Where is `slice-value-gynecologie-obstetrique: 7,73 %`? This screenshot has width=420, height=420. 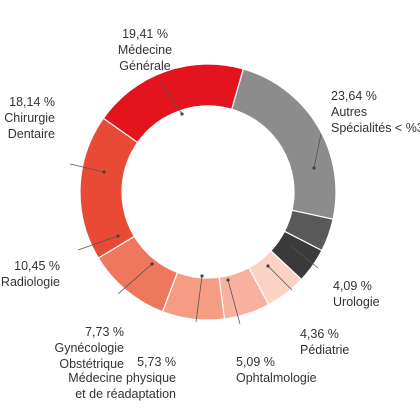 slice-value-gynecologie-obstetrique: 7,73 % is located at coordinates (104, 332).